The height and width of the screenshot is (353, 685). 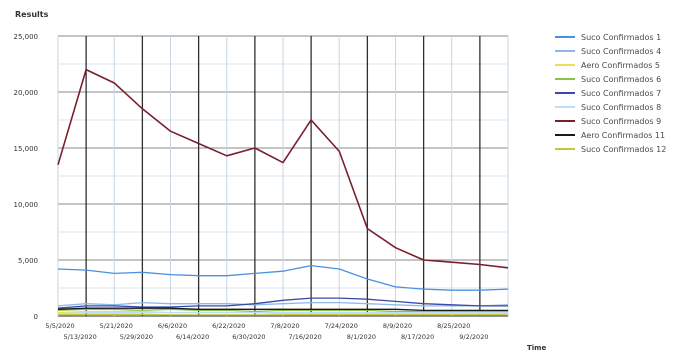 What do you see at coordinates (417, 337) in the screenshot?
I see `x-tick-label: 8/17/2020` at bounding box center [417, 337].